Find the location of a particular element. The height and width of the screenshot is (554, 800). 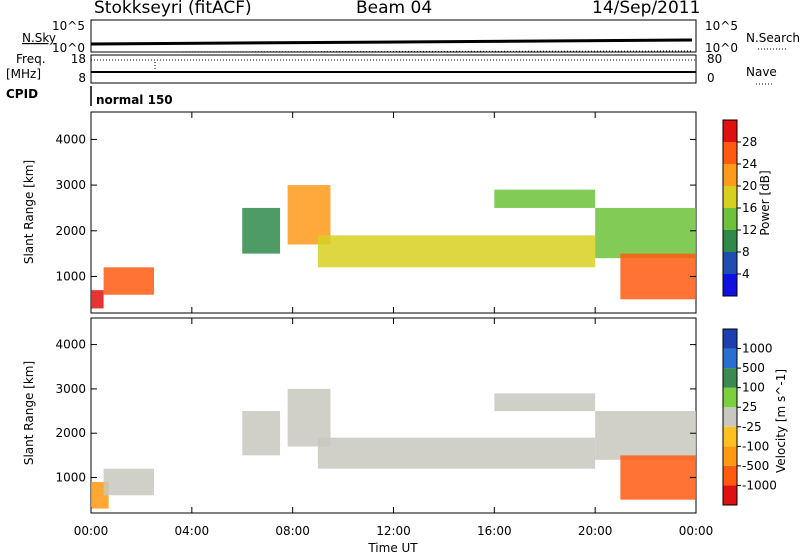

freq-label-1: Freq. is located at coordinates (31, 59).